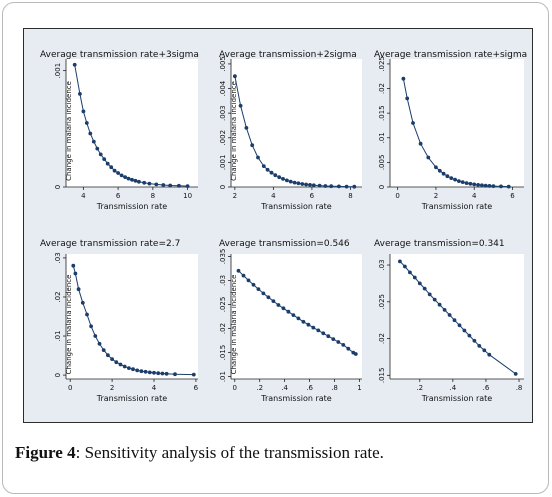  I want to click on x-tick-label: 2, so click(235, 196).